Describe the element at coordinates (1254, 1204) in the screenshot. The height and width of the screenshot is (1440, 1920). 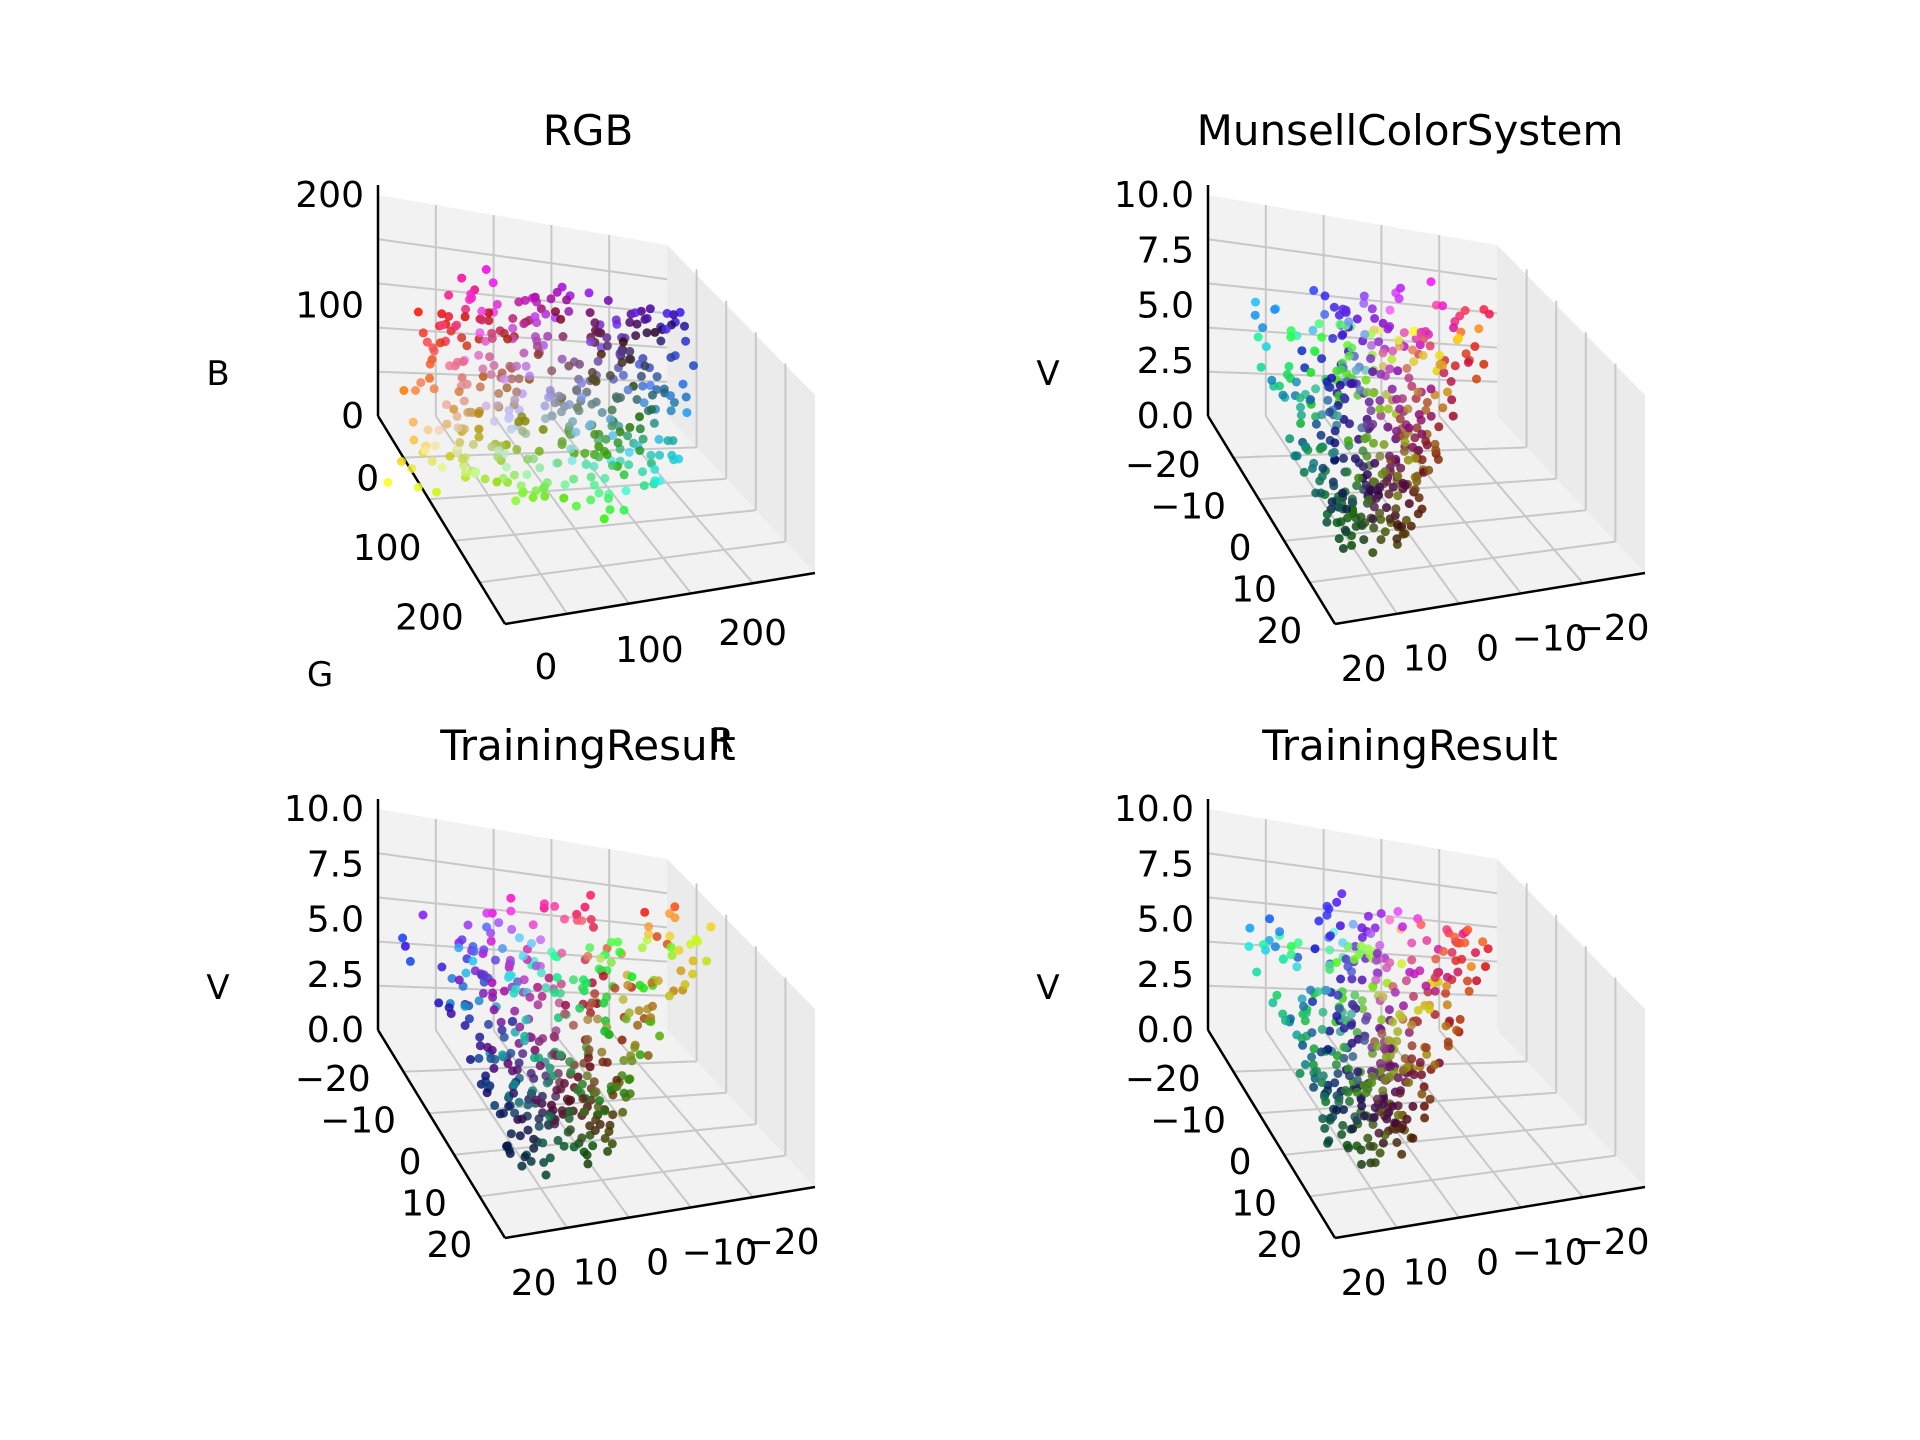
I see `y-tick-label: 10` at that location.